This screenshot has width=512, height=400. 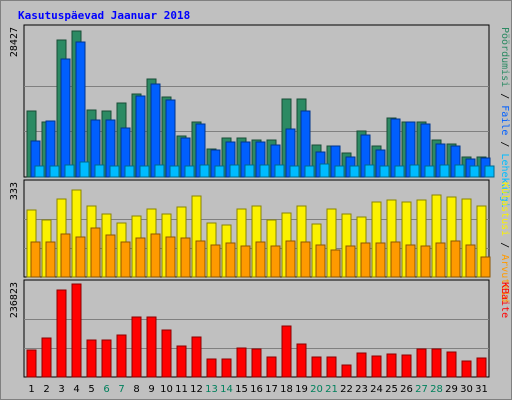 I want to click on bar-hits-Lehekülgi-11, so click(x=189, y=171).